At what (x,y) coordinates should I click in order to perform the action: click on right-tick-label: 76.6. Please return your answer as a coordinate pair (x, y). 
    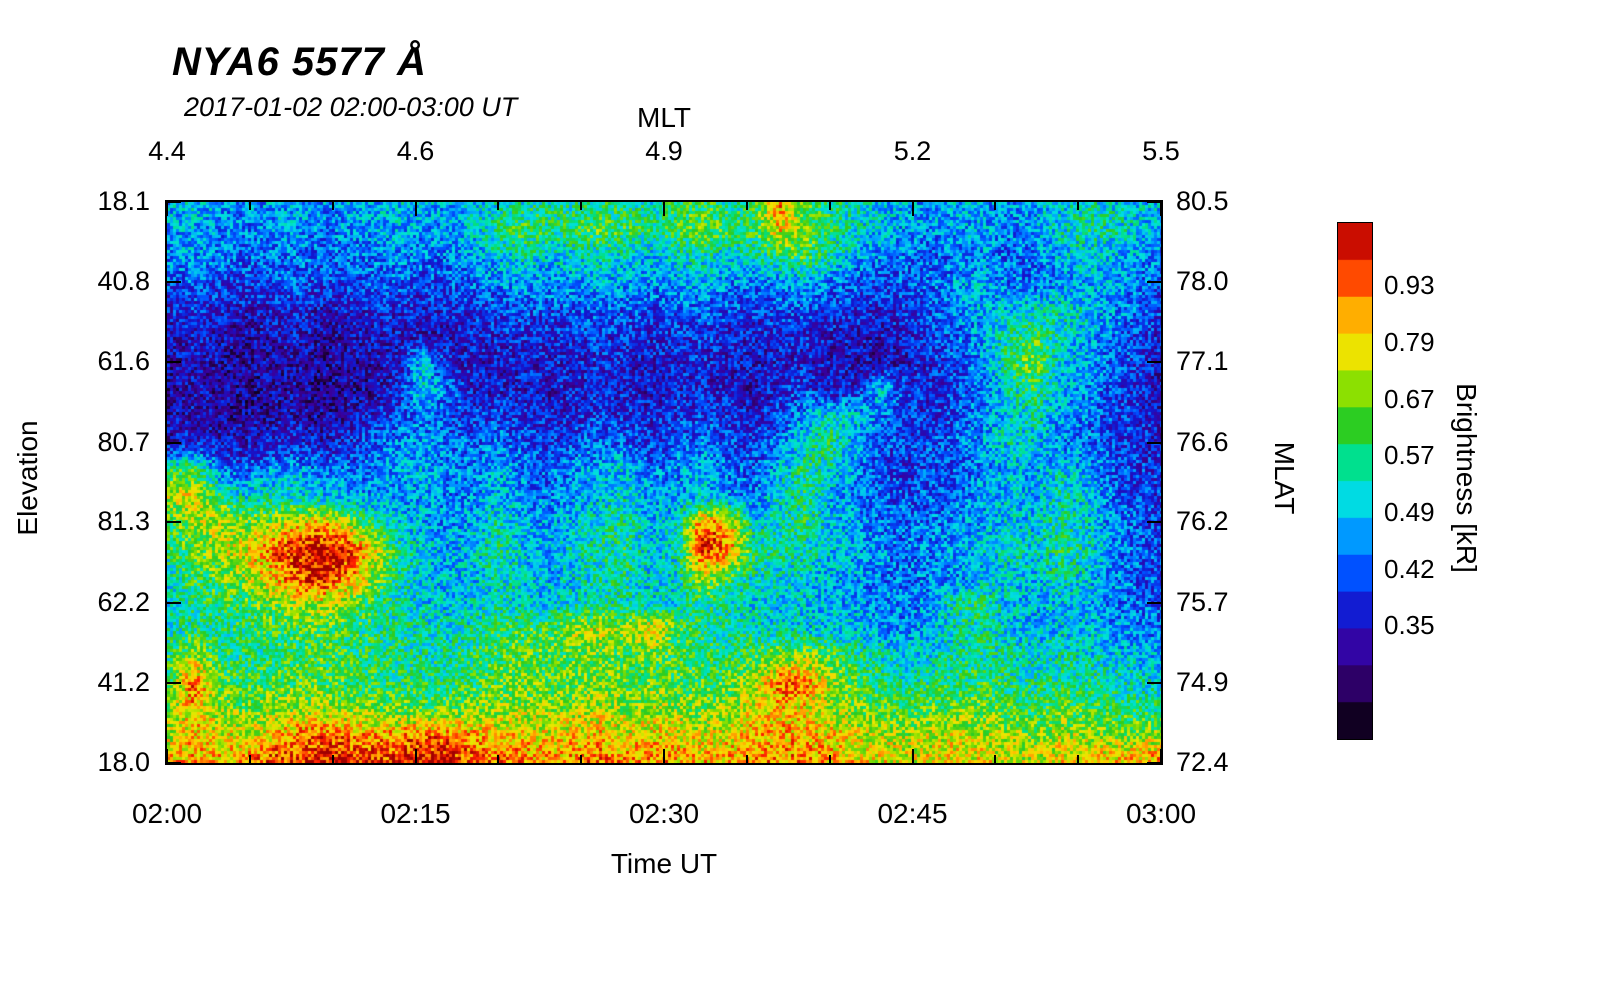
    Looking at the image, I should click on (1202, 441).